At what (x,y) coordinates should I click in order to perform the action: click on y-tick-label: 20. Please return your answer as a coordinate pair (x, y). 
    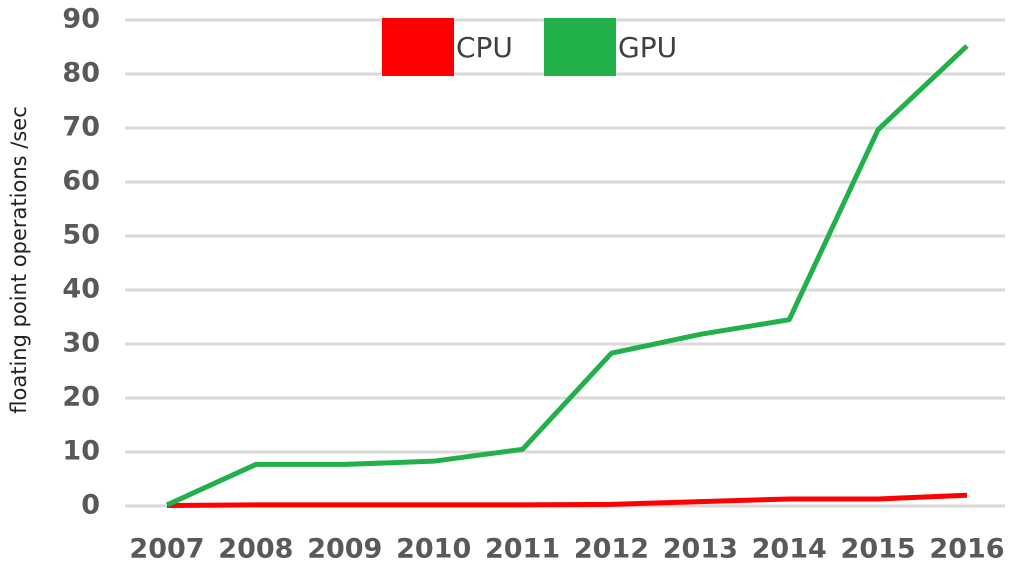
    Looking at the image, I should click on (81, 397).